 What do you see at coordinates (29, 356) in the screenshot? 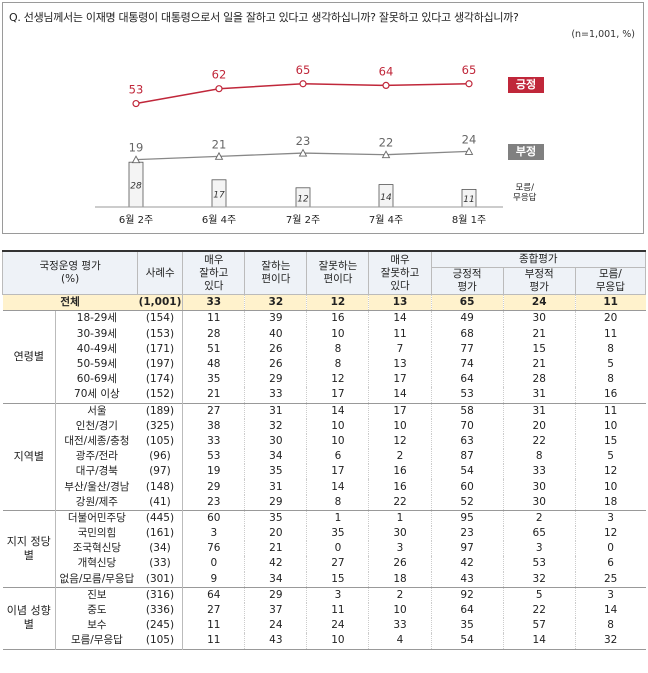
I see `group-label: 연령별` at bounding box center [29, 356].